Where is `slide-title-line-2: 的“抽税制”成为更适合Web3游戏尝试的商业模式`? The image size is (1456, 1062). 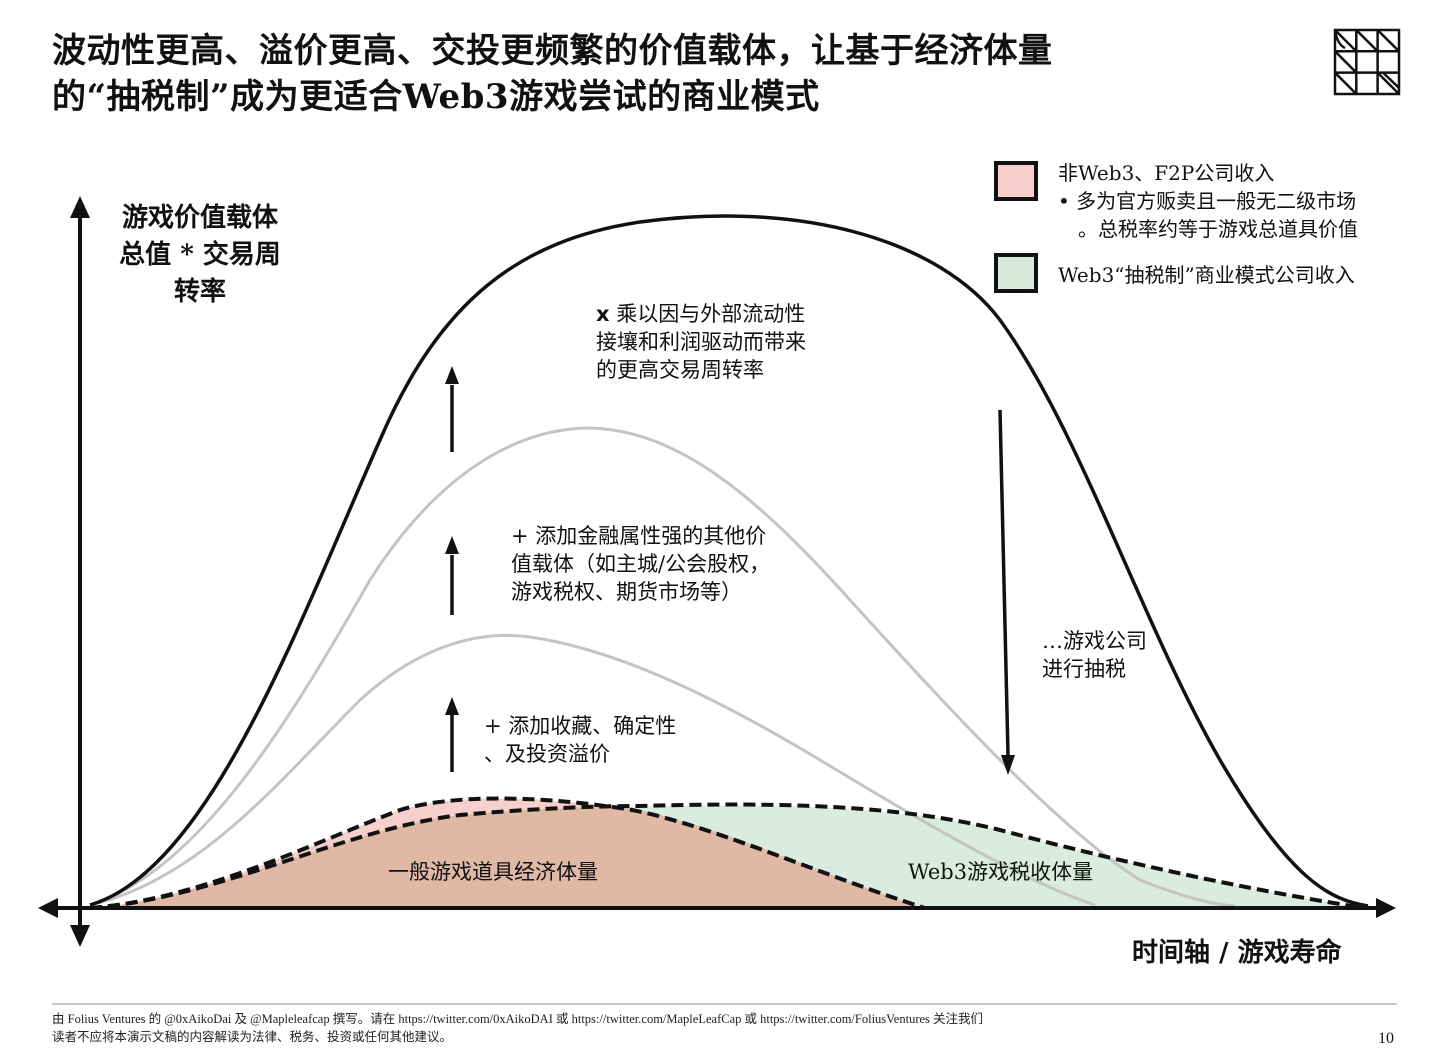
slide-title-line-2: 的“抽税制”成为更适合Web3游戏尝试的商业模式 is located at coordinates (436, 97).